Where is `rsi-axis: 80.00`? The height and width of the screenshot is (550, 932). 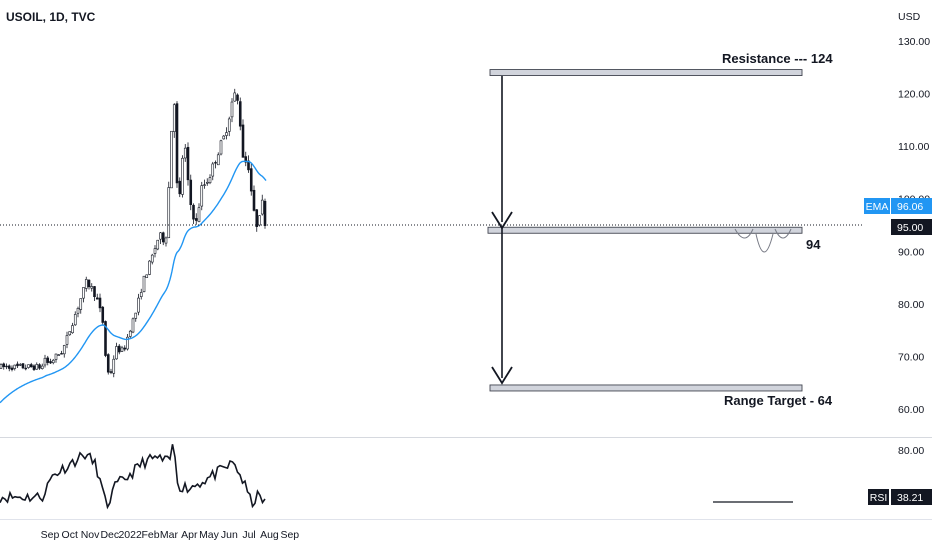 rsi-axis: 80.00 is located at coordinates (911, 451).